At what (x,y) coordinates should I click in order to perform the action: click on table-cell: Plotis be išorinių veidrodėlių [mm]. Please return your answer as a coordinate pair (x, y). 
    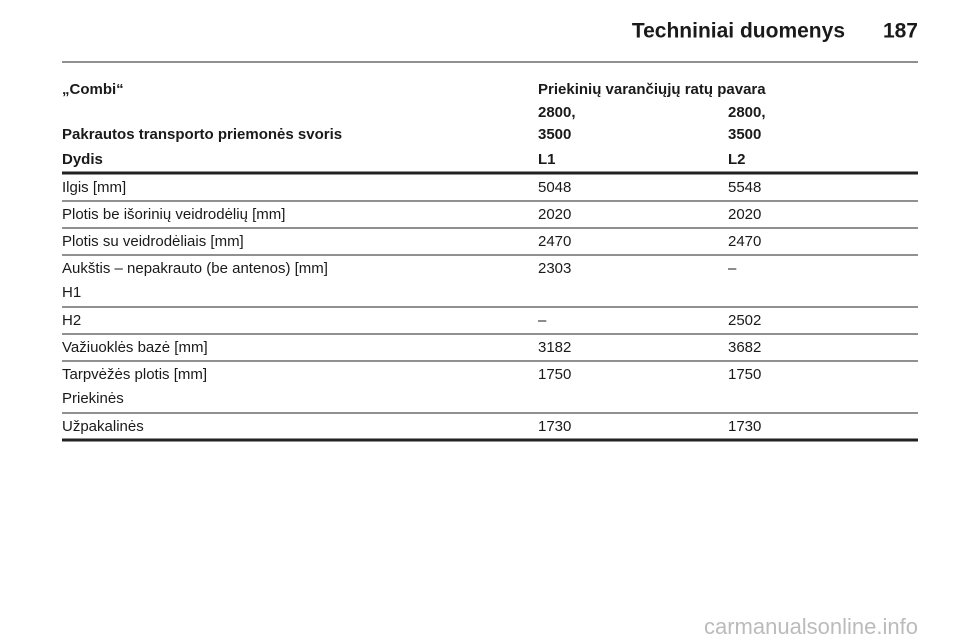
    Looking at the image, I should click on (173, 214).